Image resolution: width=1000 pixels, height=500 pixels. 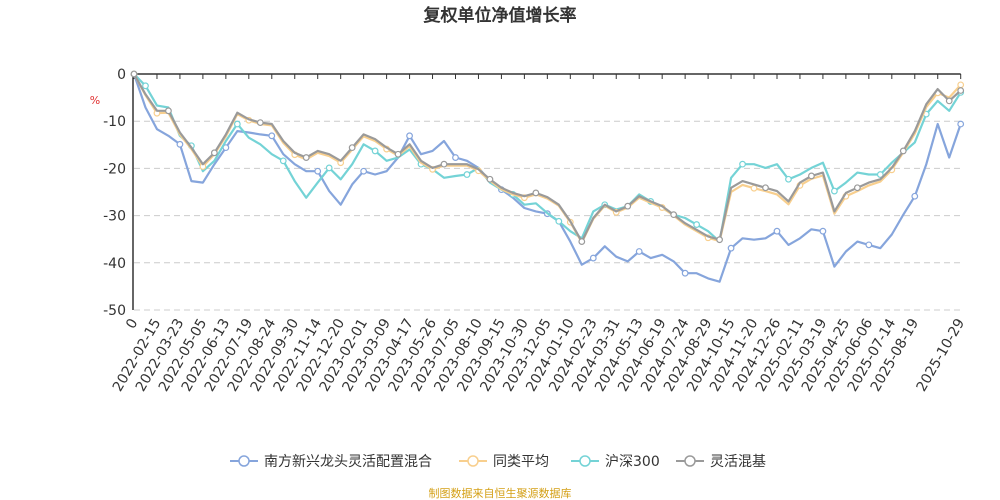 What do you see at coordinates (121, 75) in the screenshot?
I see `y-tick-label: 0` at bounding box center [121, 75].